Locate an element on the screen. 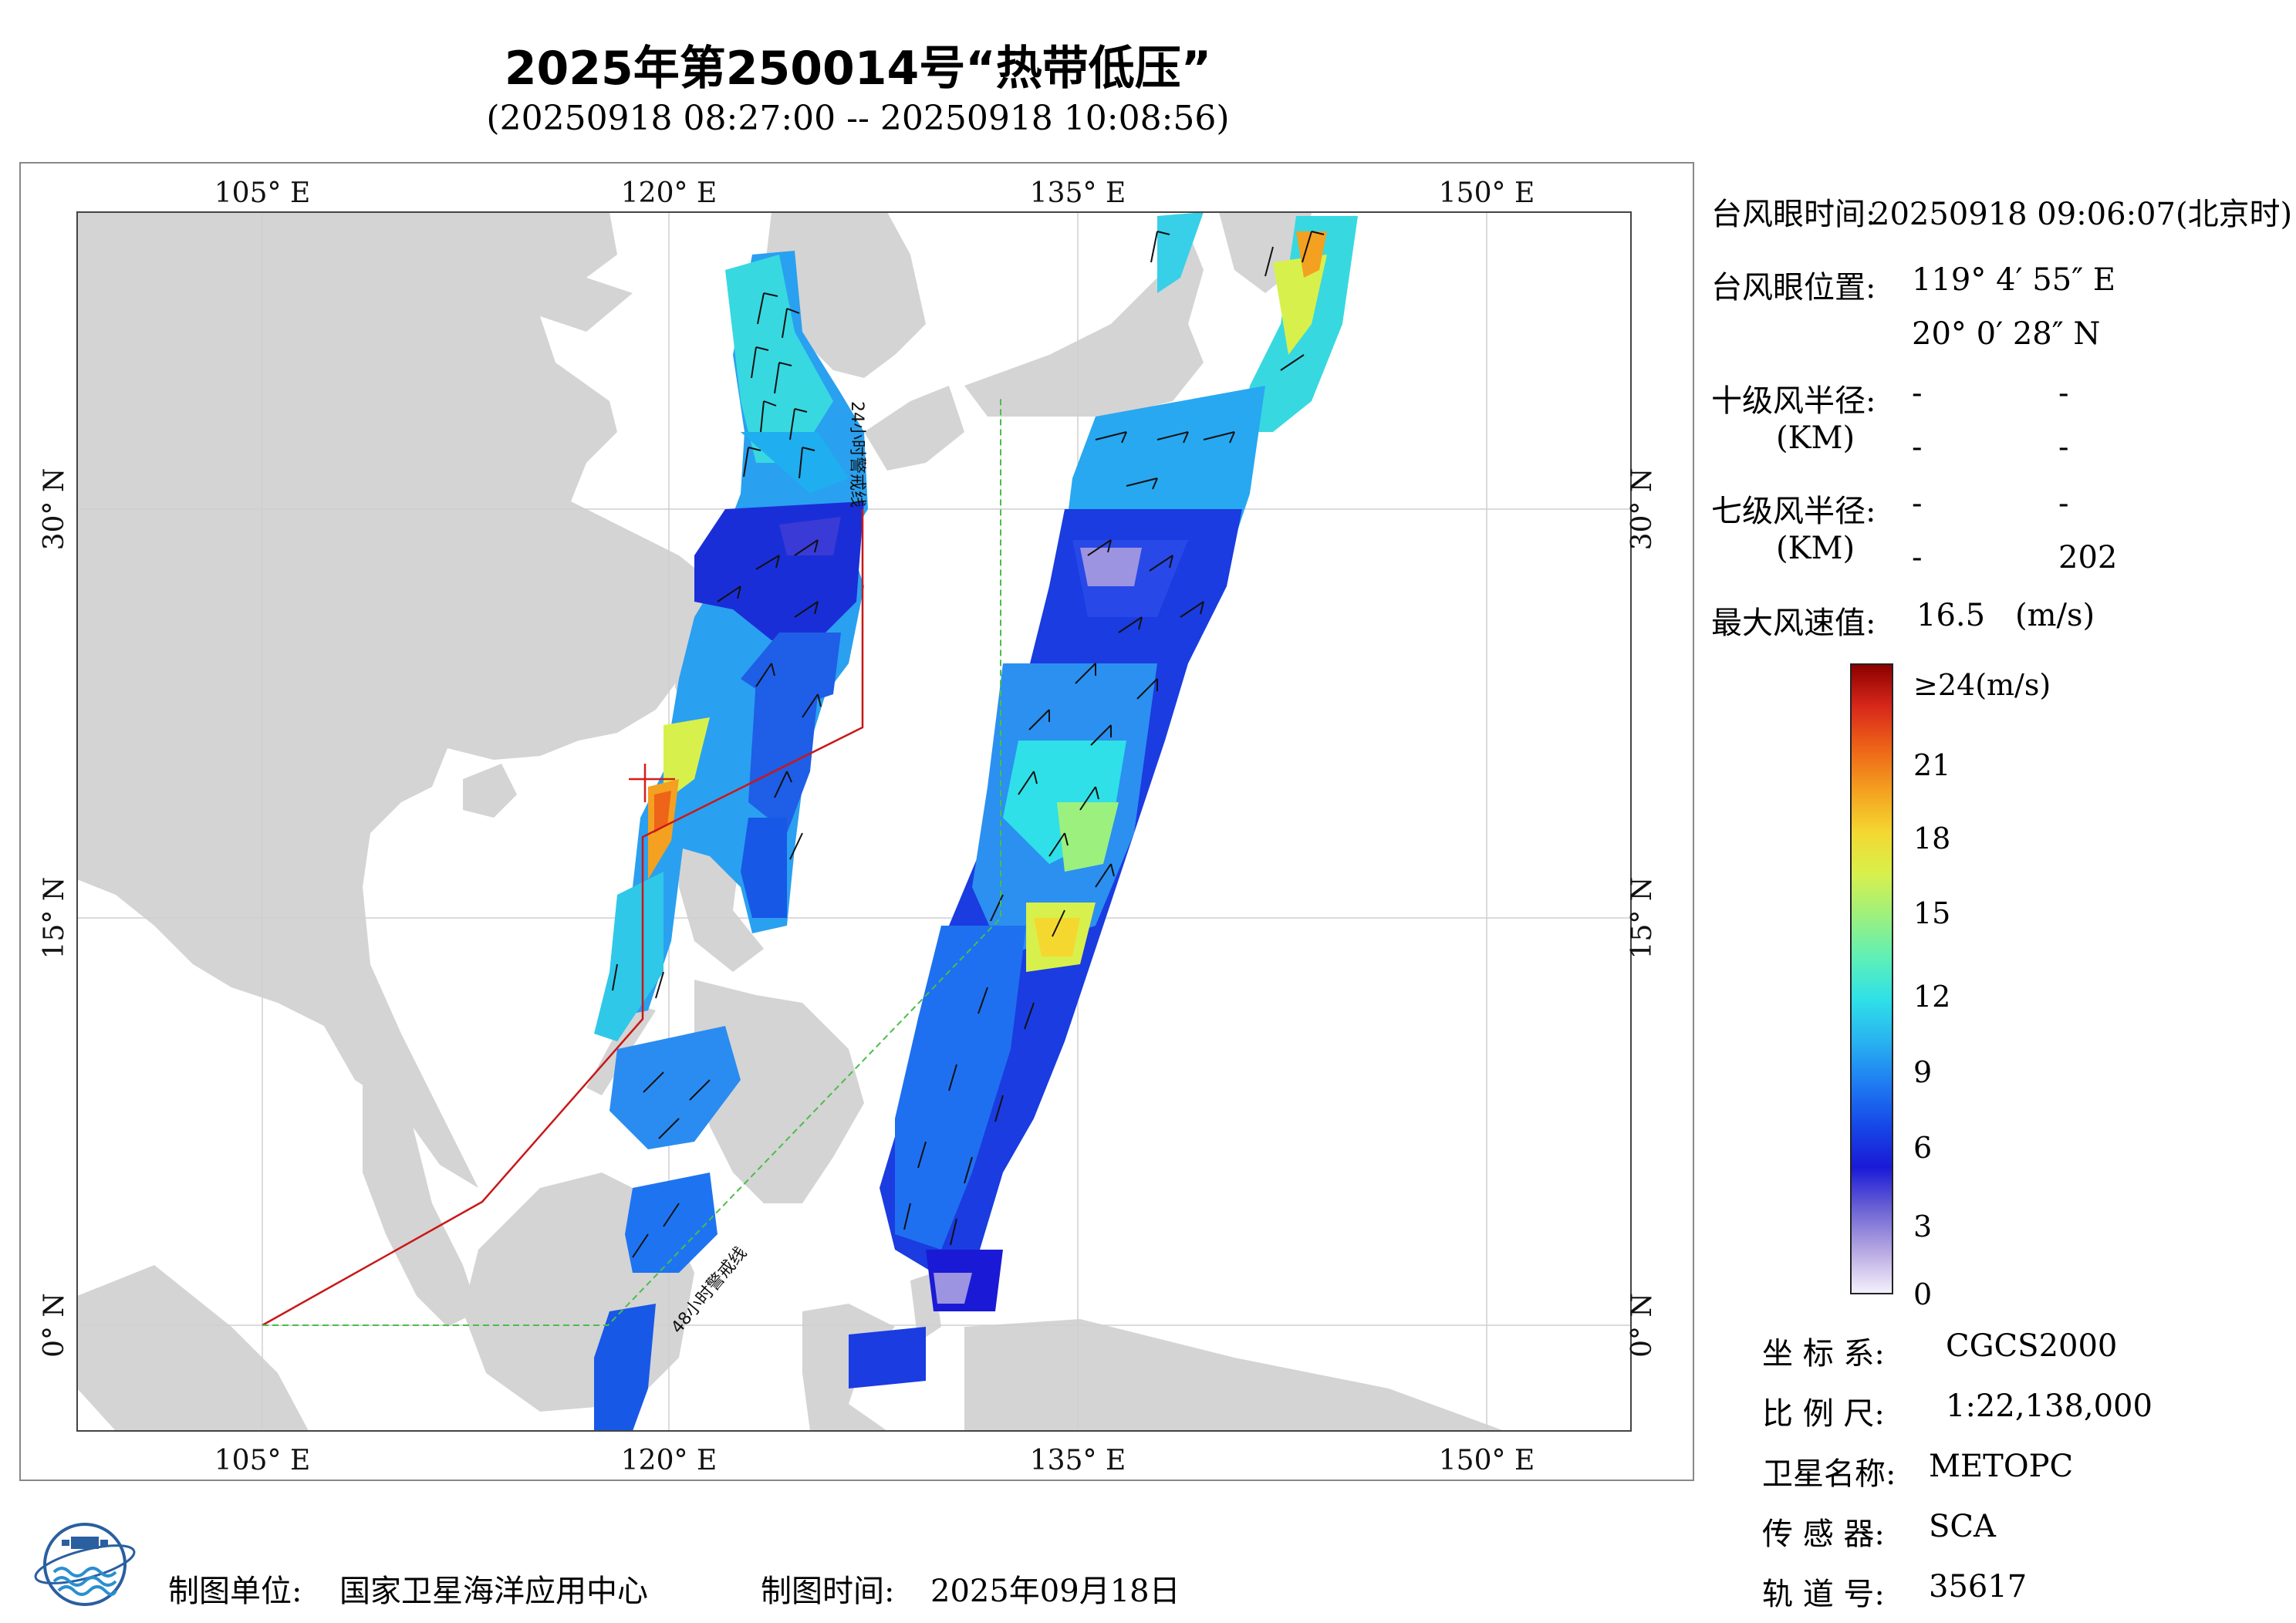 The width and height of the screenshot is (2296, 1623). lat-label-0-right: 0° N is located at coordinates (1642, 1325).